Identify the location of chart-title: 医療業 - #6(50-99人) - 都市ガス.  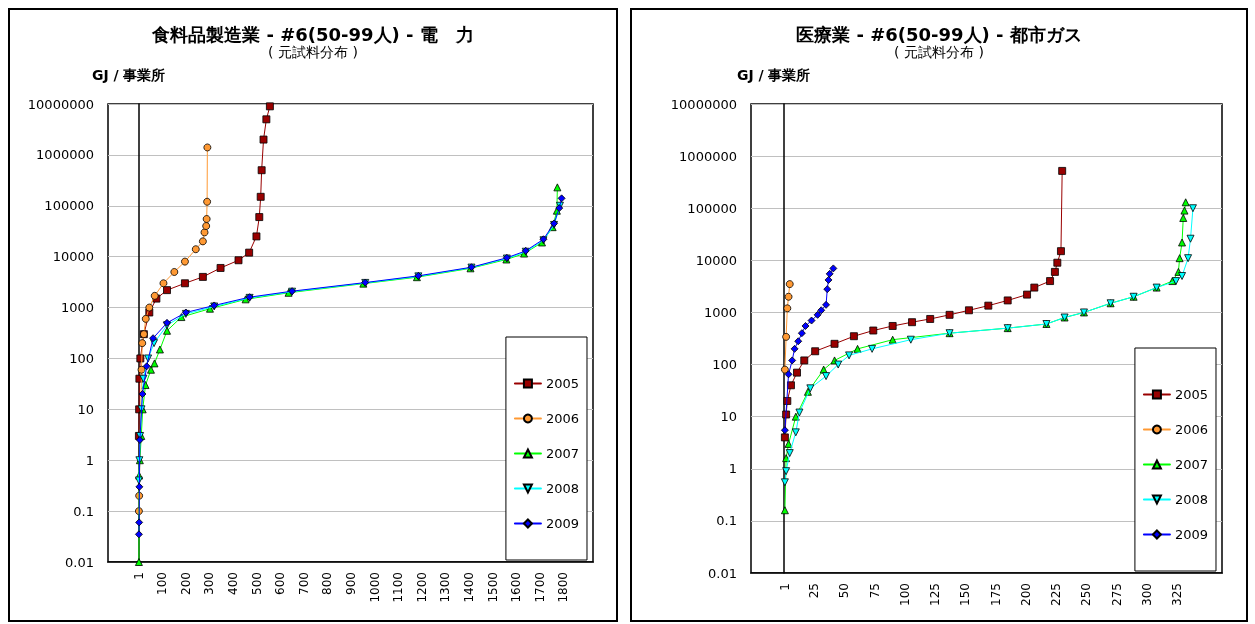
(939, 34).